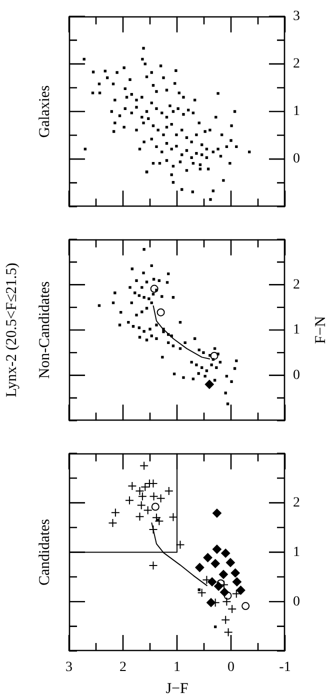 This screenshot has width=331, height=699. What do you see at coordinates (285, 668) in the screenshot?
I see `x-tick-label: -1` at bounding box center [285, 668].